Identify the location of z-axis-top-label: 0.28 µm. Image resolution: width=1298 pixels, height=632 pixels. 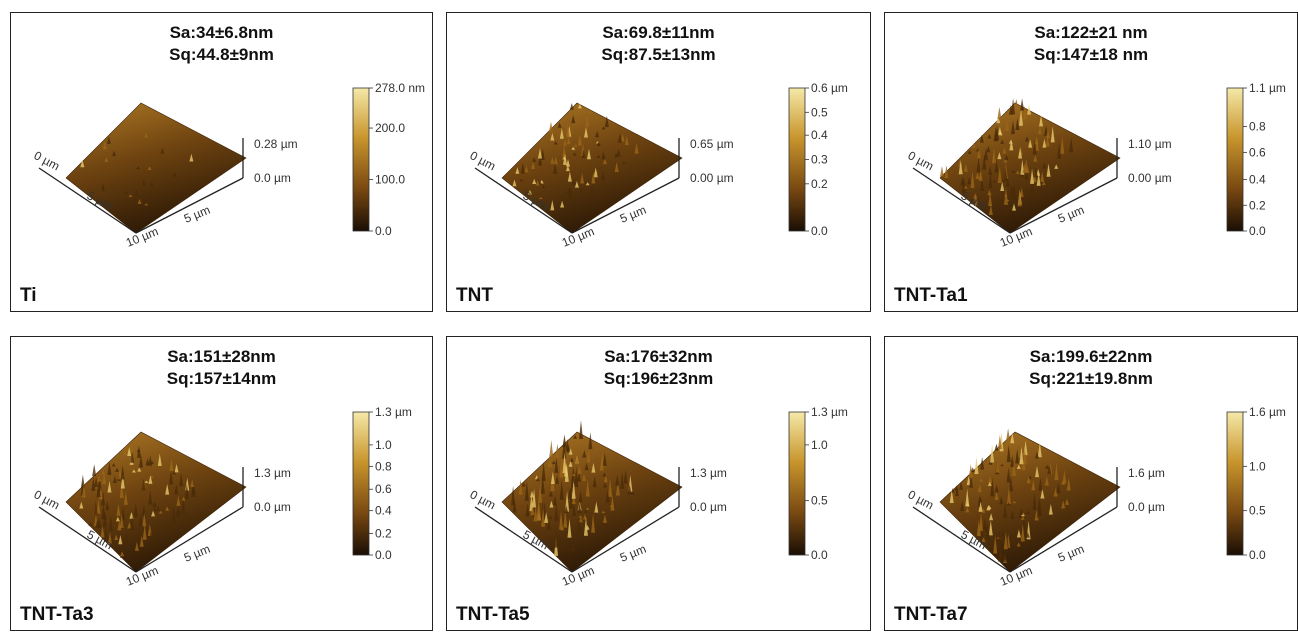
(276, 144).